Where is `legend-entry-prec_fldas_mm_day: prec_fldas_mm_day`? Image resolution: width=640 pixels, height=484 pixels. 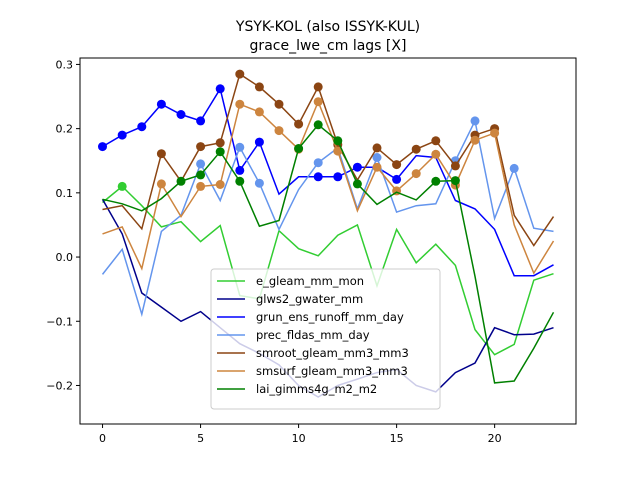 legend-entry-prec_fldas_mm_day: prec_fldas_mm_day is located at coordinates (293, 335).